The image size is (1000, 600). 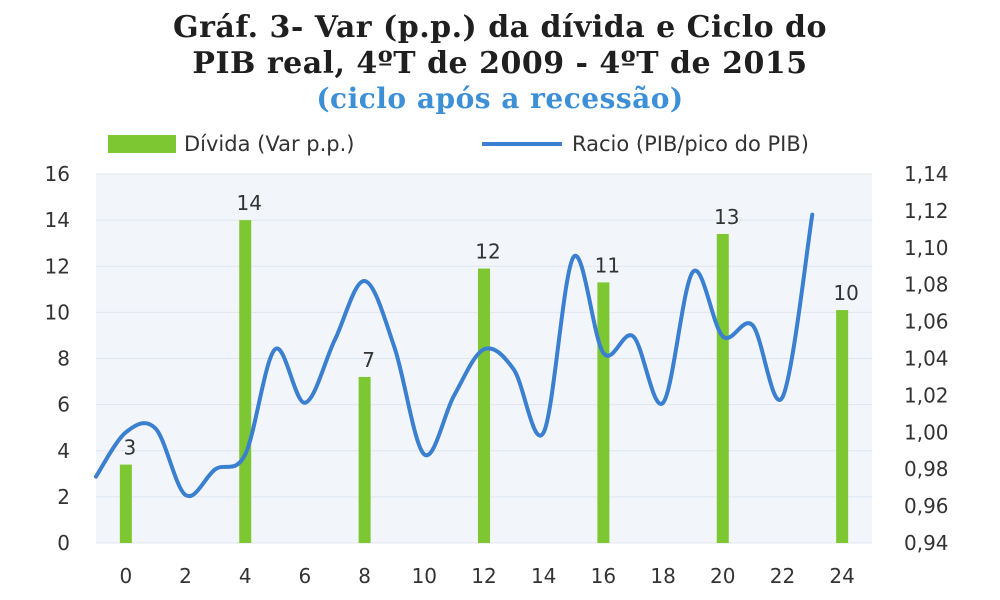 I want to click on x-tick-label: 10, so click(x=424, y=576).